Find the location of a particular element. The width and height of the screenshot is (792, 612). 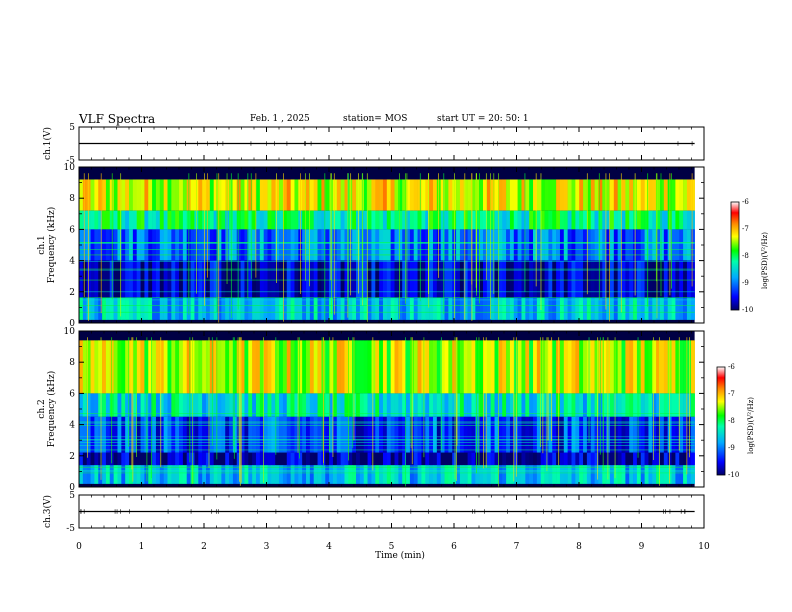

colorbar-ch1-tick: -10 is located at coordinates (747, 310).